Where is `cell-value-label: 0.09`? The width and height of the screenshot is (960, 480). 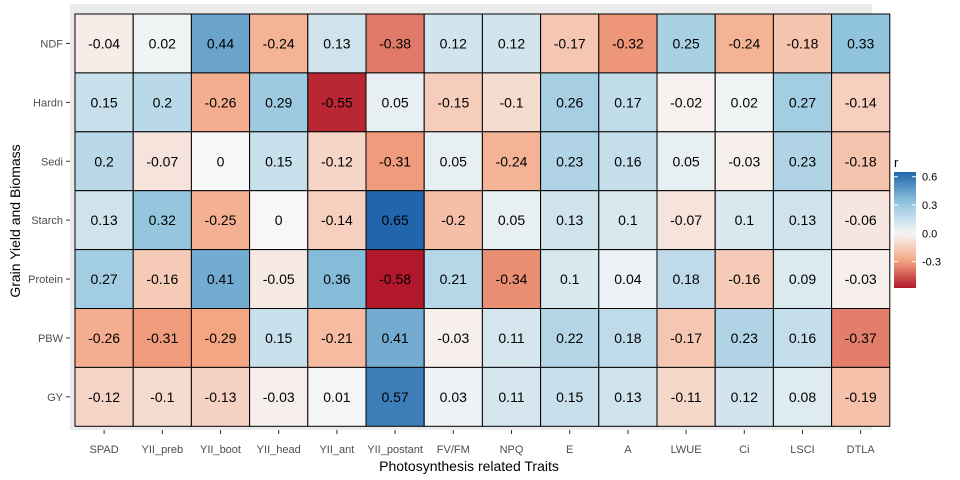 cell-value-label: 0.09 is located at coordinates (802, 279).